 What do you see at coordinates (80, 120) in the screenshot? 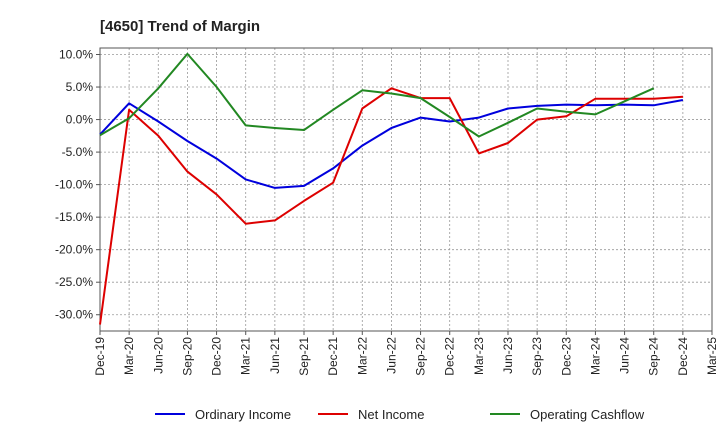
I see `y-tick-label: 0.0%` at bounding box center [80, 120].